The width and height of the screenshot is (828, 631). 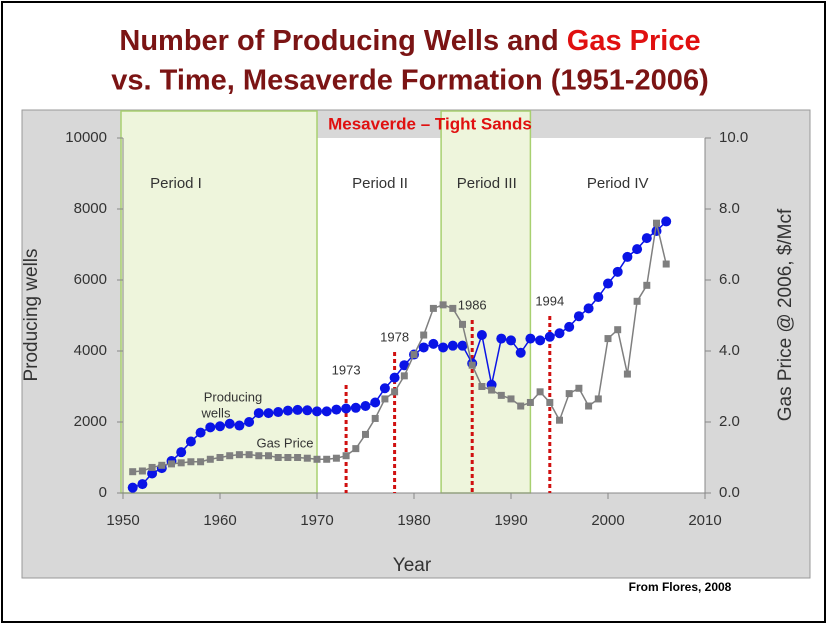 What do you see at coordinates (607, 520) in the screenshot?
I see `x-tick-label: 2000` at bounding box center [607, 520].